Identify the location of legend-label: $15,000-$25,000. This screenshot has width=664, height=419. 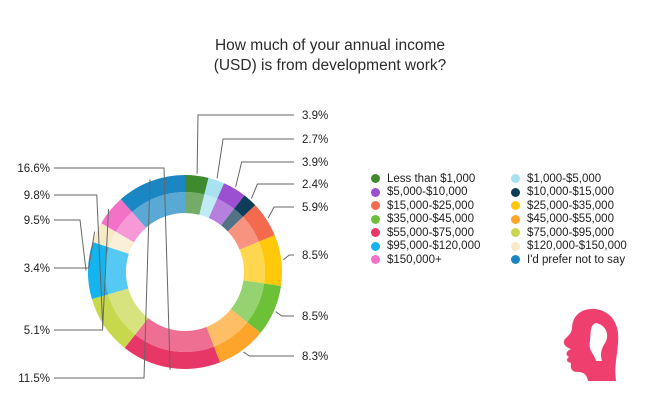
(430, 205).